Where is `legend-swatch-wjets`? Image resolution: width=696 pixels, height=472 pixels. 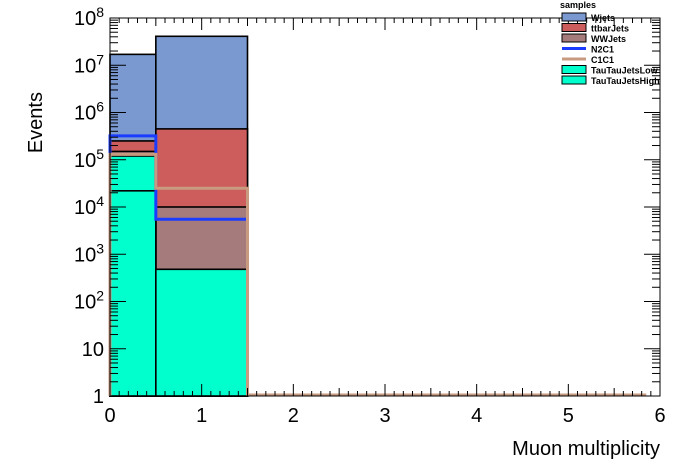 legend-swatch-wjets is located at coordinates (574, 17).